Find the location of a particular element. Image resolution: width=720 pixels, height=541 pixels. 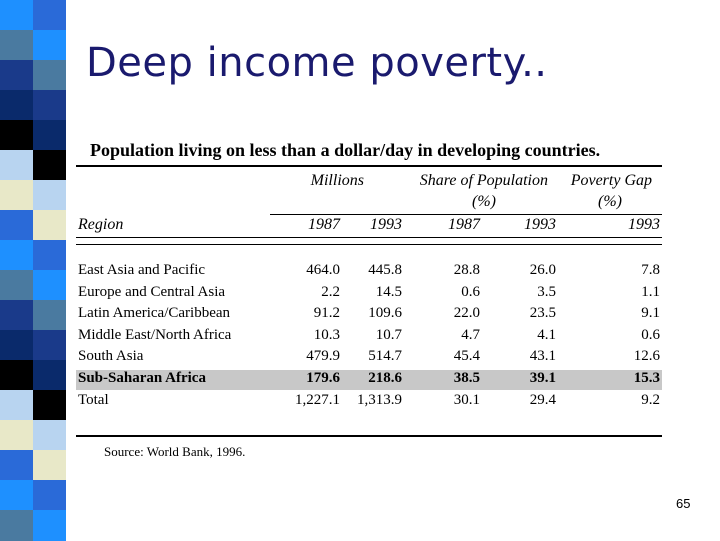

row-value: 9.2 is located at coordinates (650, 399).